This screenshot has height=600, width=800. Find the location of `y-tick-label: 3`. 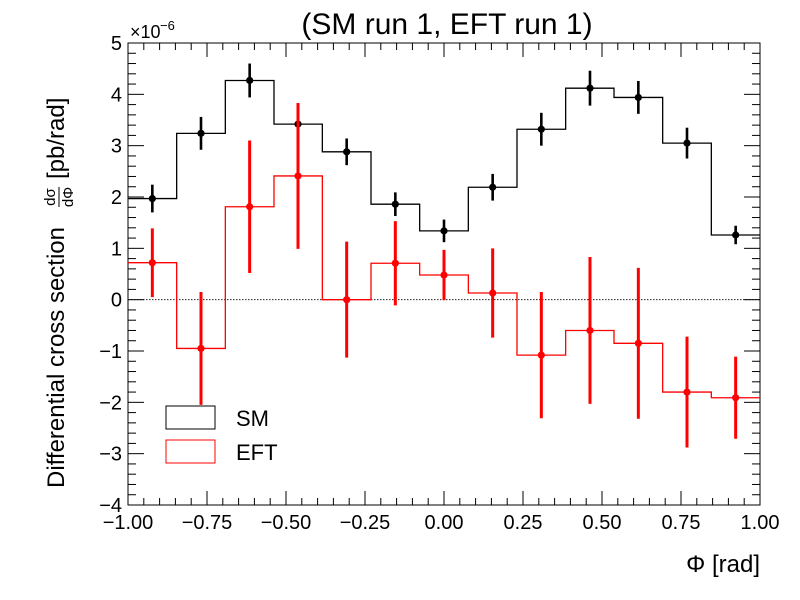

y-tick-label: 3 is located at coordinates (116, 147).